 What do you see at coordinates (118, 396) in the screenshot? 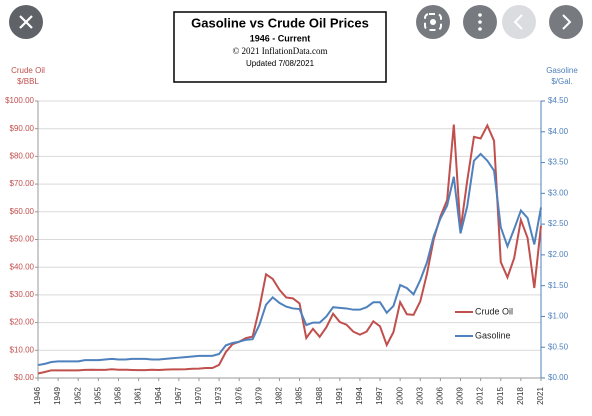
I see `x-tick-label: 1958` at bounding box center [118, 396].